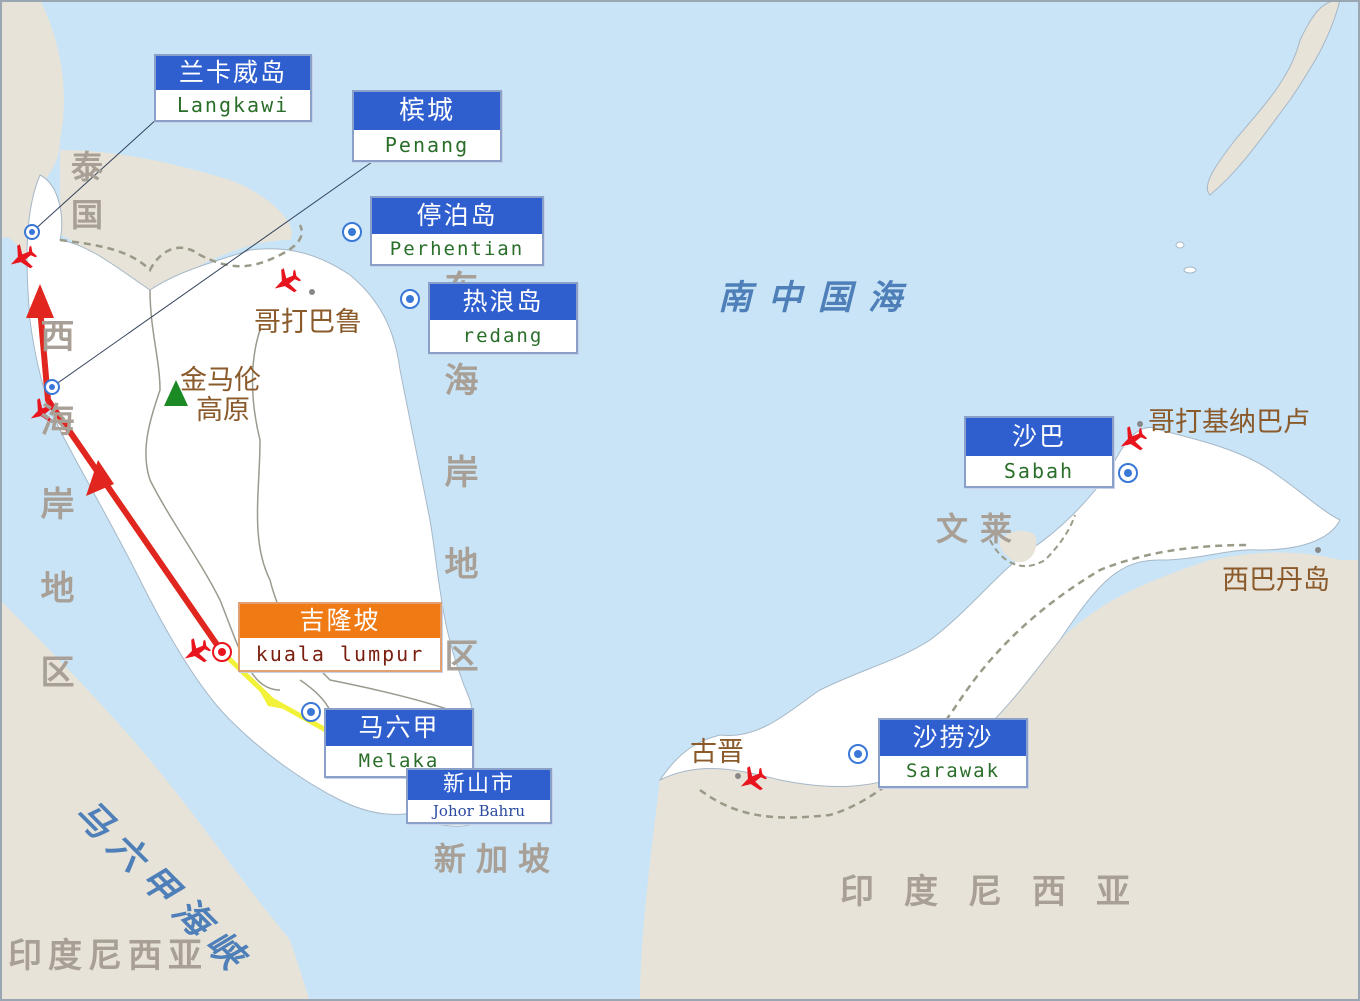 This screenshot has height=1001, width=1360. Describe the element at coordinates (308, 322) in the screenshot. I see `label-kota-bharu: 哥打巴鲁` at that location.